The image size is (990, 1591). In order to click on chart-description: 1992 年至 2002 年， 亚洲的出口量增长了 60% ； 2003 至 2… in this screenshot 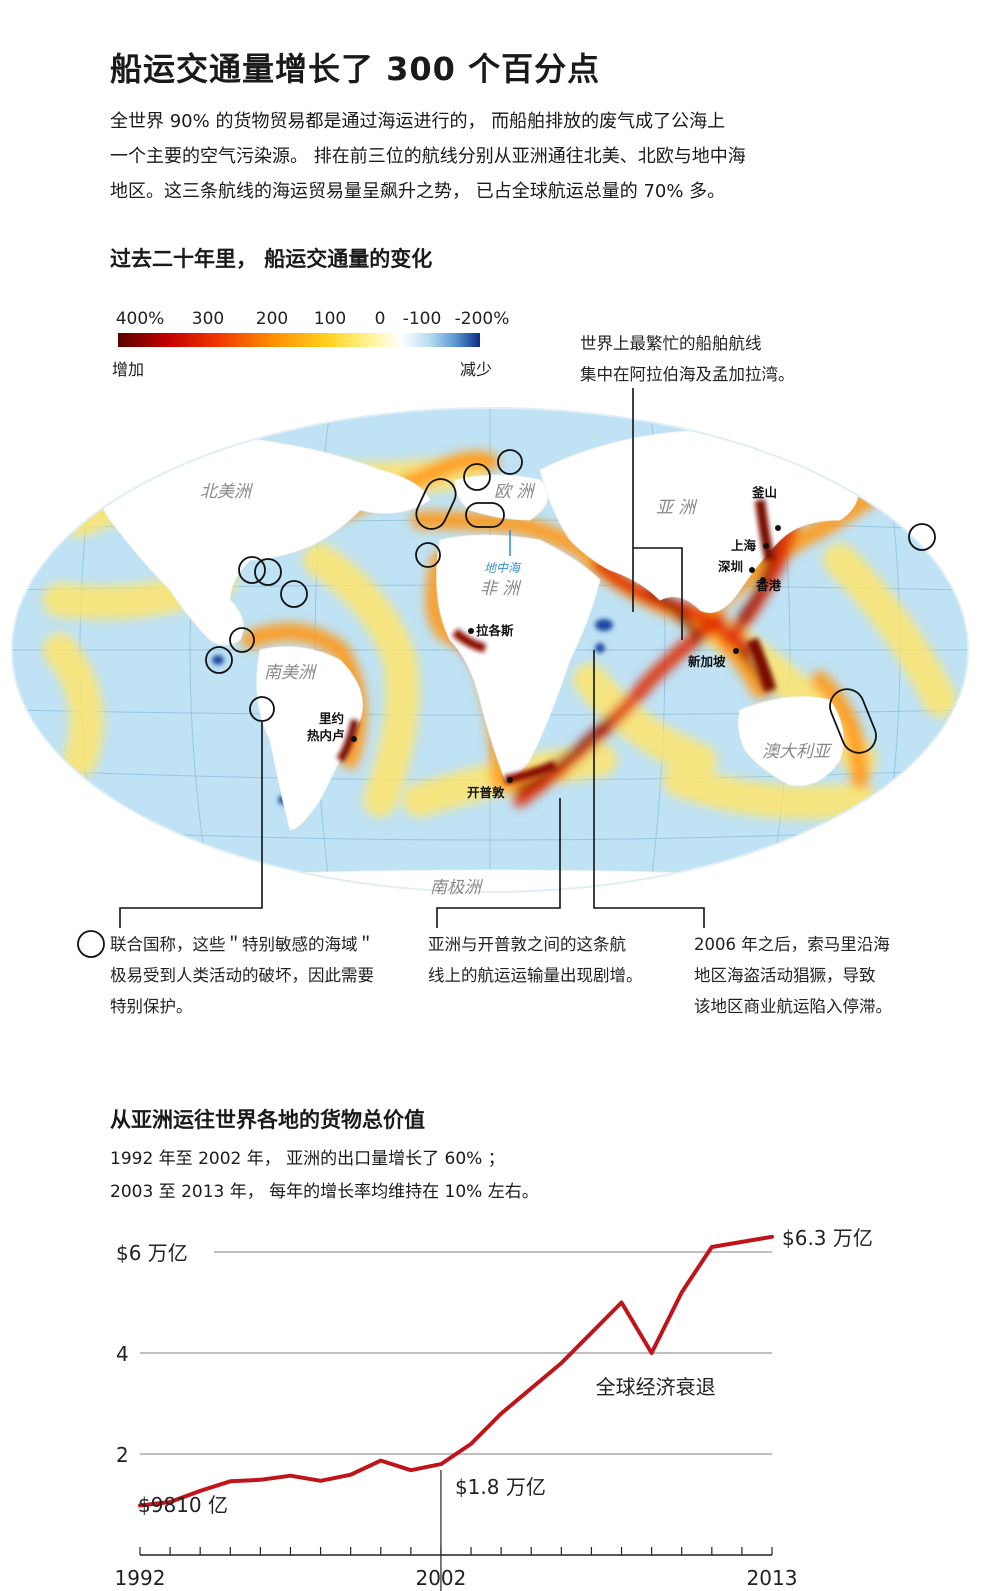, I will do `click(324, 1176)`.